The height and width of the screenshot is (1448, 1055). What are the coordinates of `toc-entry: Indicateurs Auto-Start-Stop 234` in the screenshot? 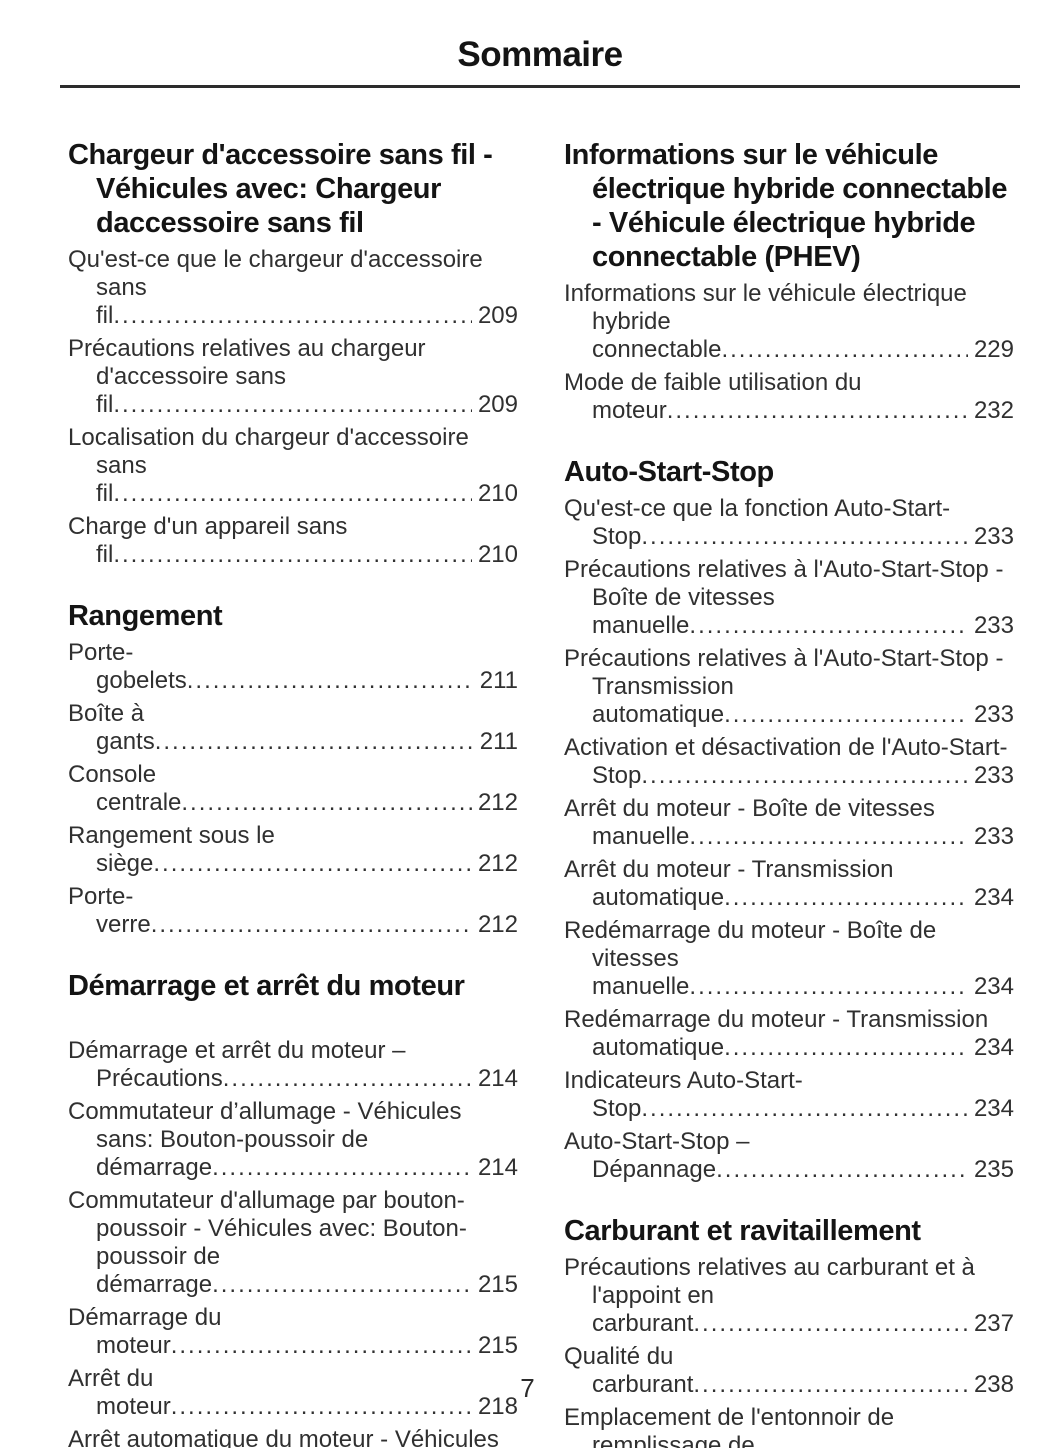 It's located at (789, 1095).